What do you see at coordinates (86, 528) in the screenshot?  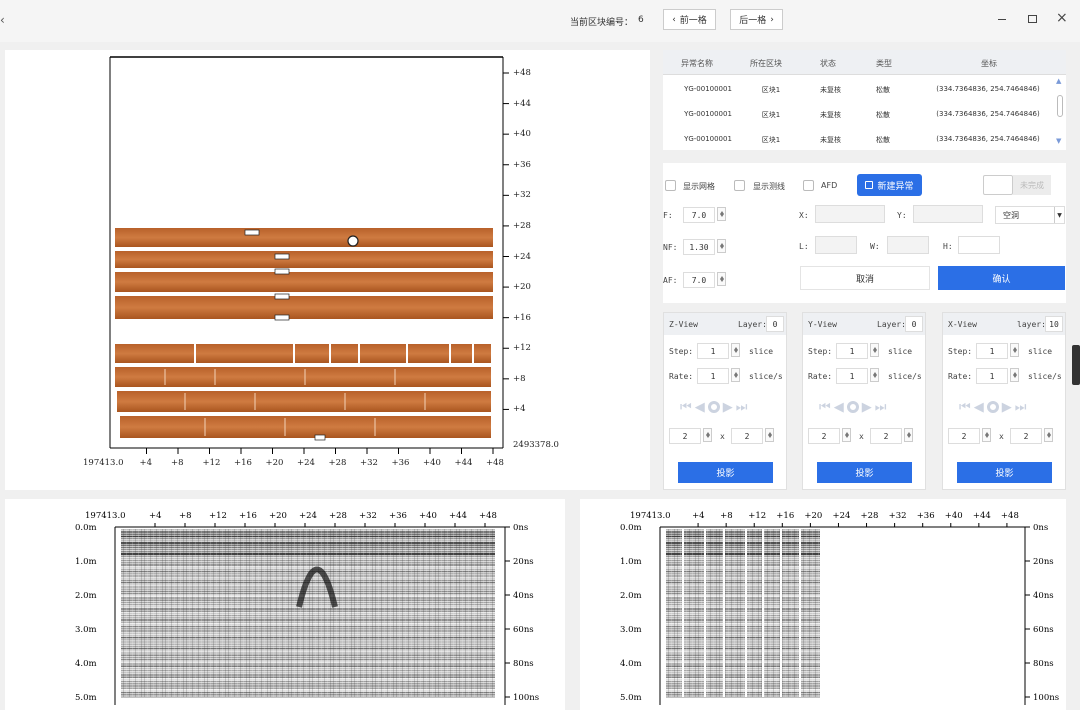 I see `profile-depth-tick: 0.0m` at bounding box center [86, 528].